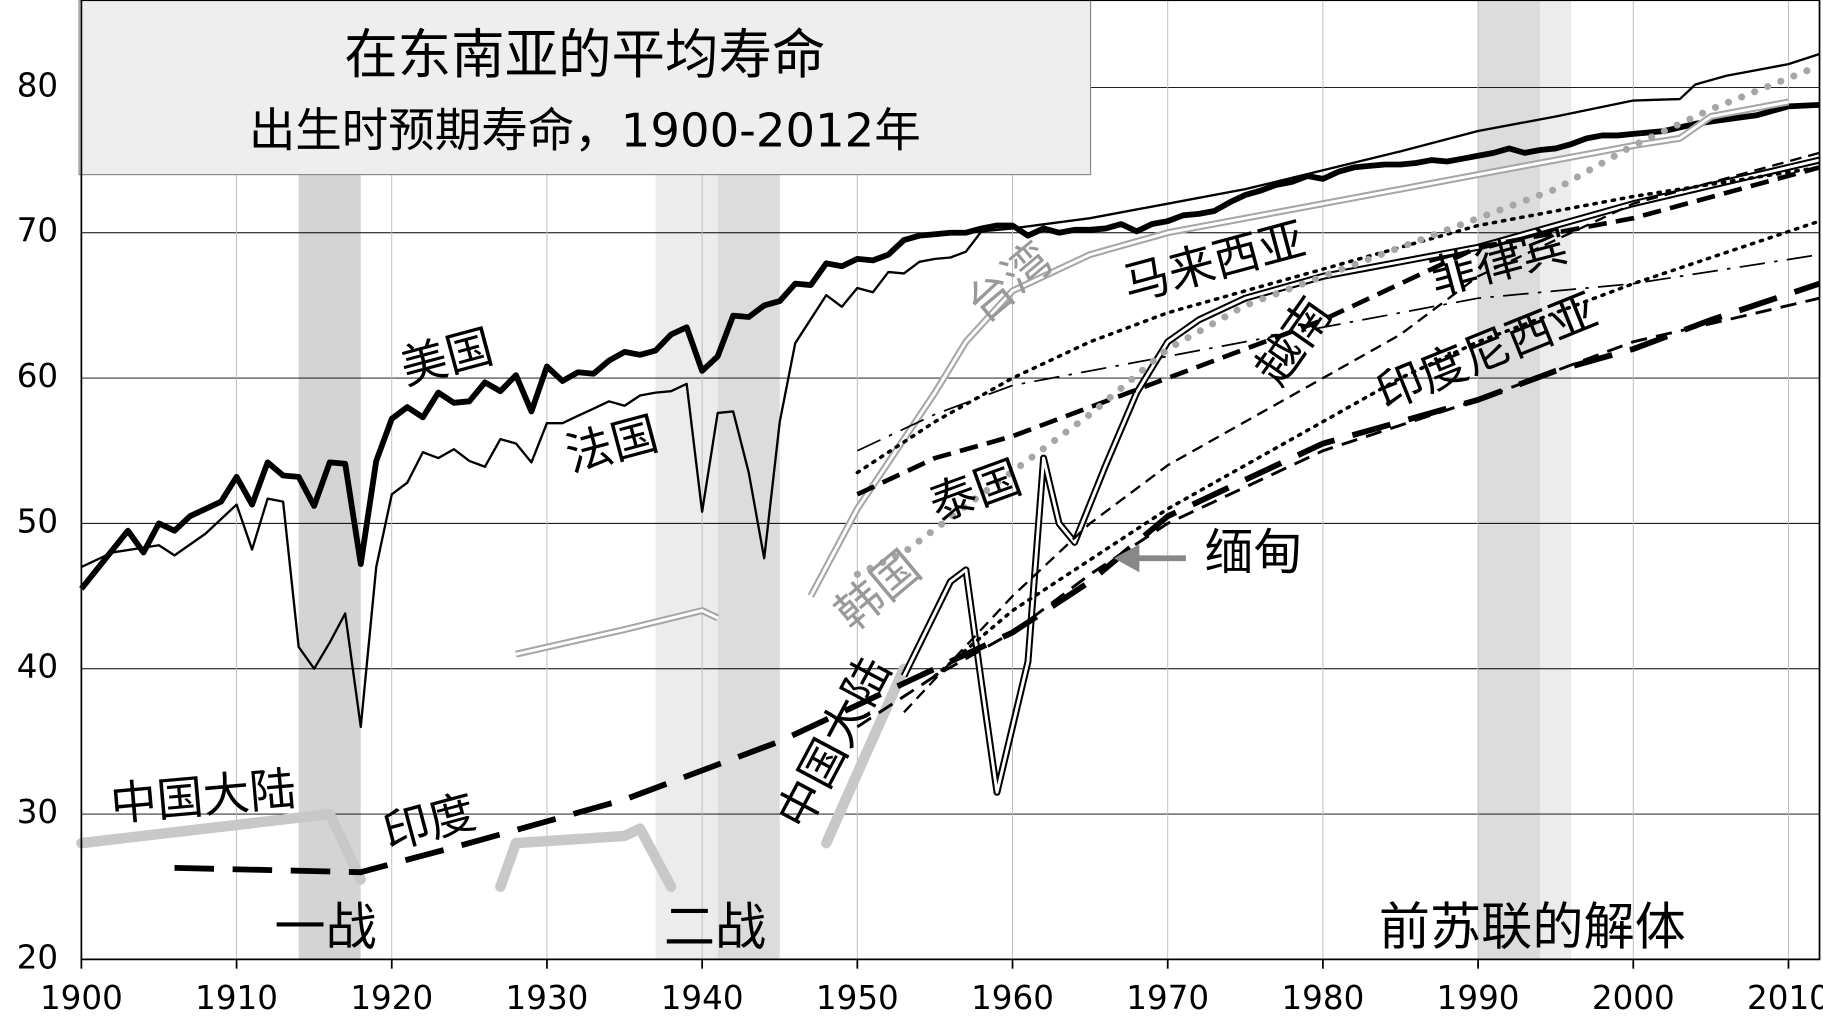  What do you see at coordinates (1253, 552) in the screenshot?
I see `annotation: 缅甸` at bounding box center [1253, 552].